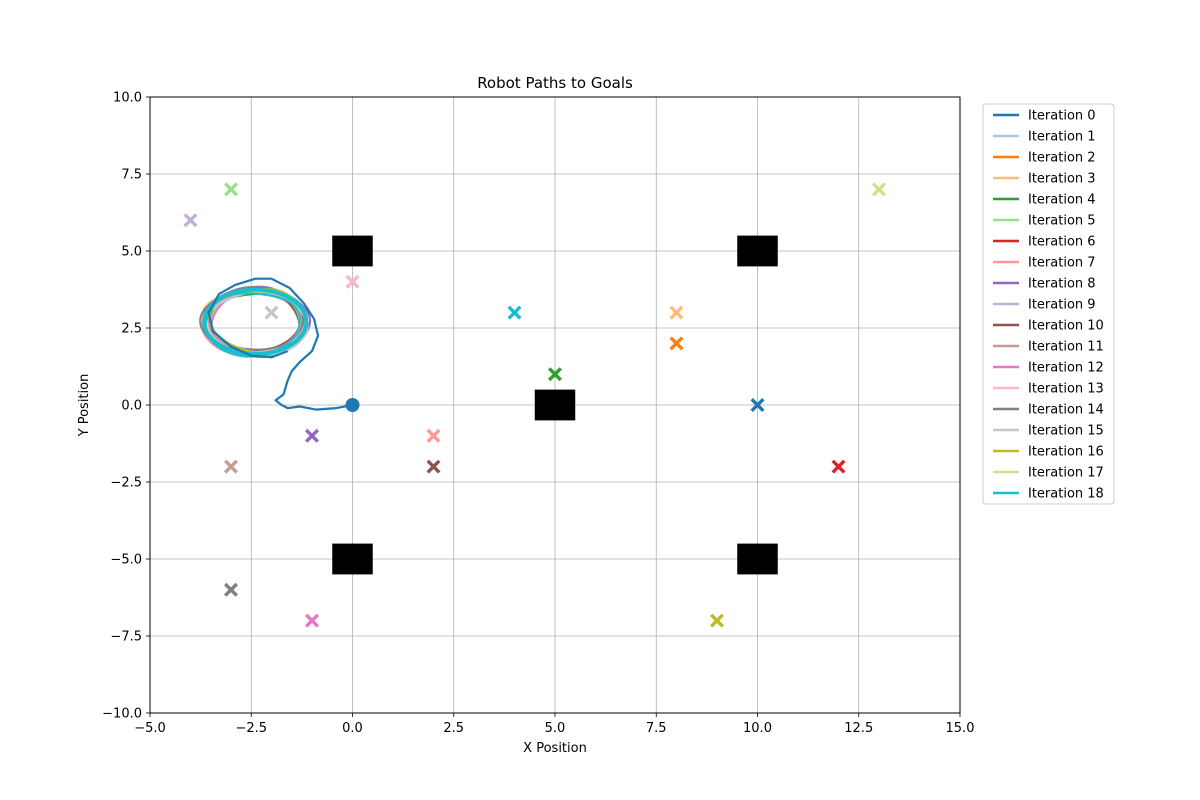  What do you see at coordinates (126, 637) in the screenshot?
I see `y-tick-label: −7.5` at bounding box center [126, 637].